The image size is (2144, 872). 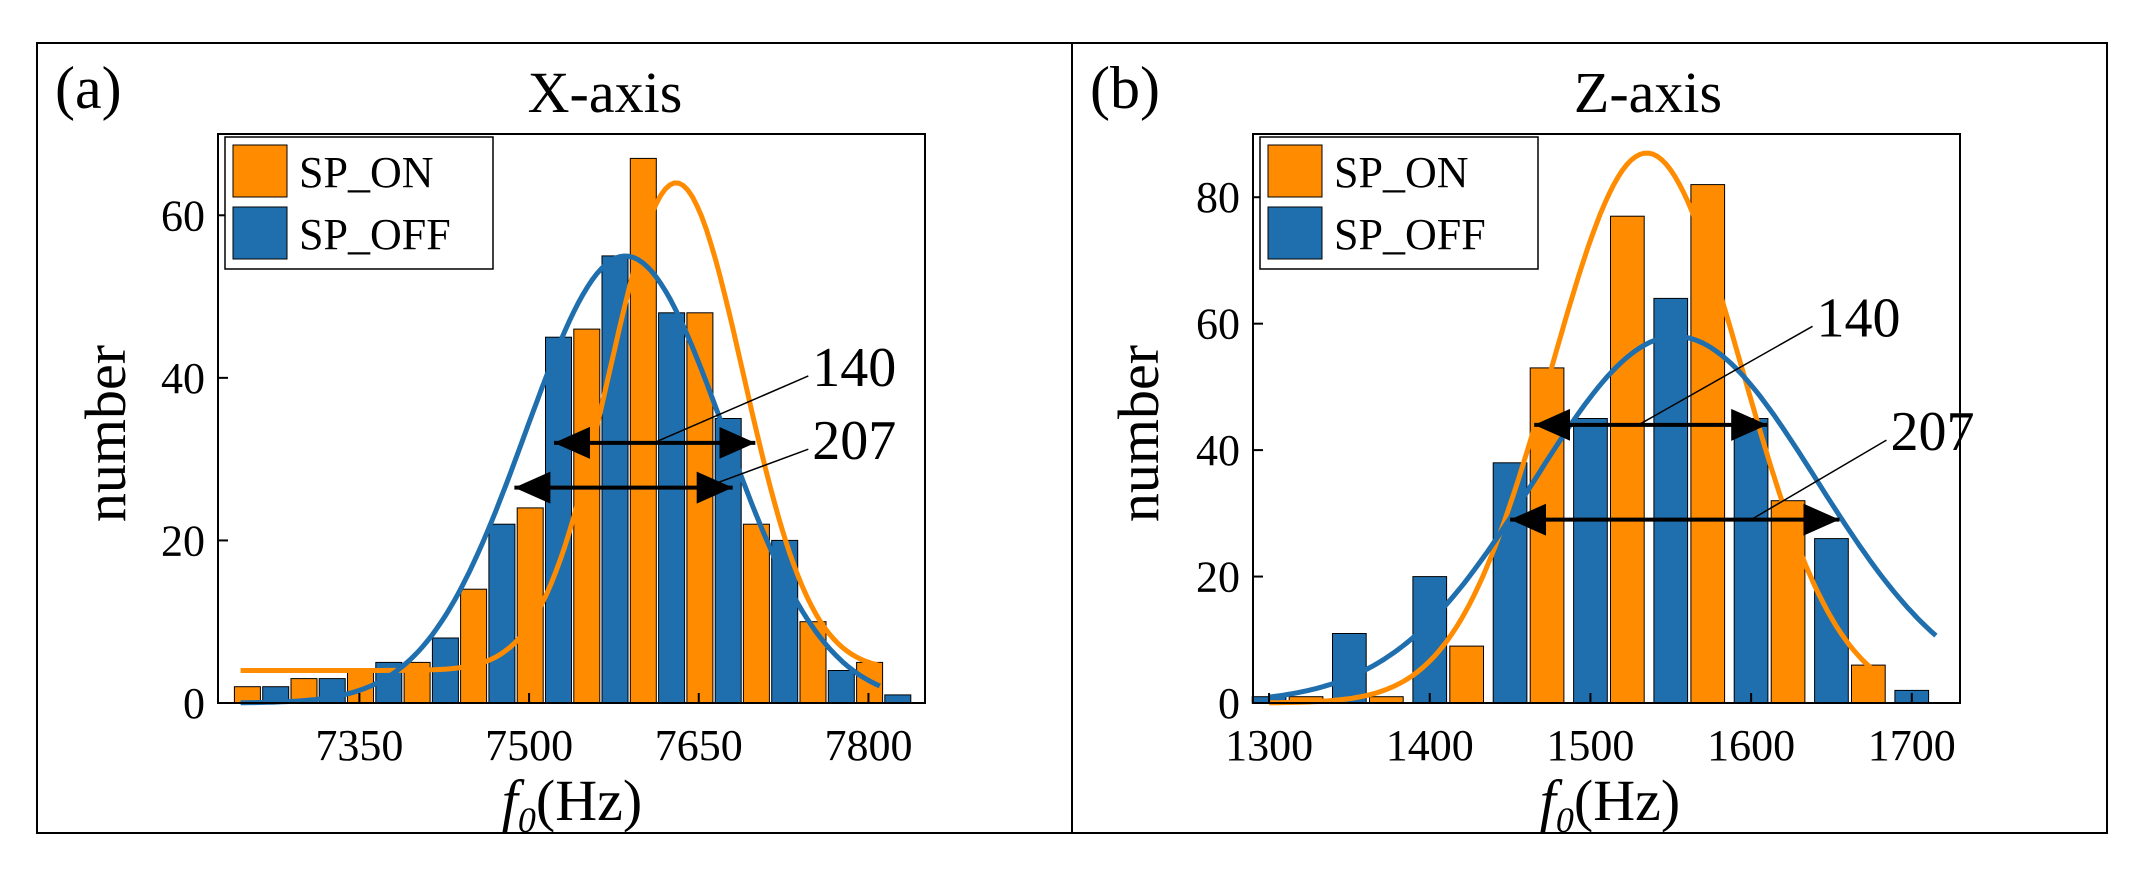 I want to click on fit-curve-sp-off, so click(x=1603, y=516).